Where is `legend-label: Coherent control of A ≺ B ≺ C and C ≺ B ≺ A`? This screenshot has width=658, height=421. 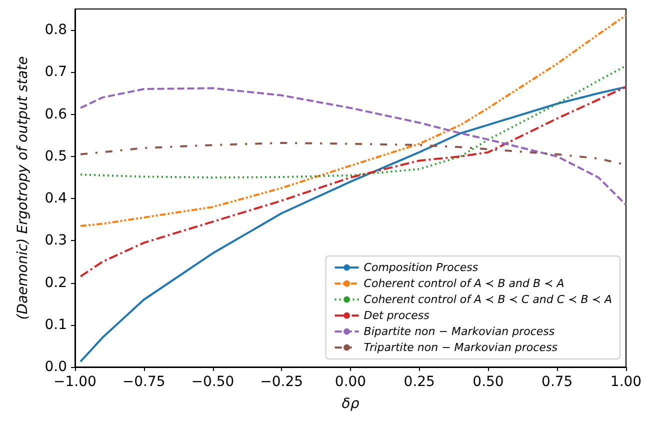
legend-label: Coherent control of A ≺ B ≺ C and C ≺ B ≺ A is located at coordinates (488, 299).